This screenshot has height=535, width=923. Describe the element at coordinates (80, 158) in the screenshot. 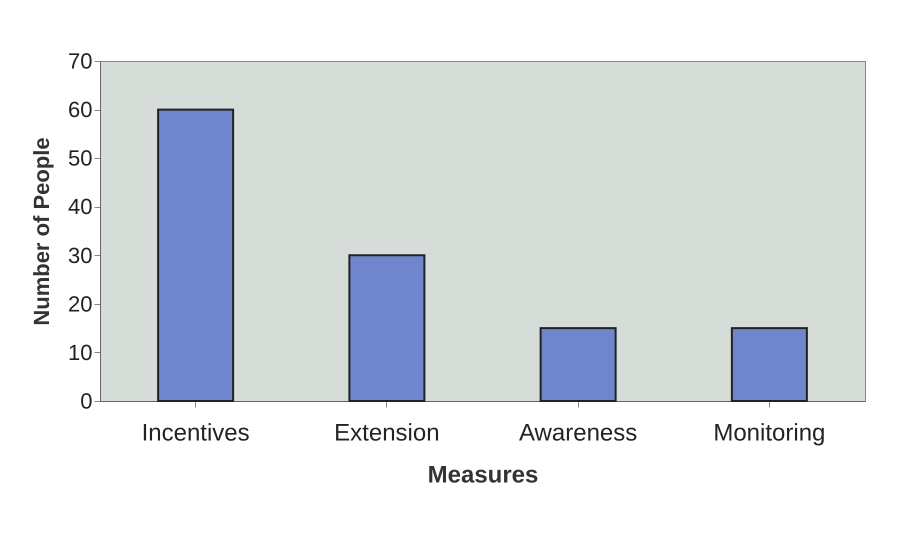

I see `y-tick-label: 50` at that location.